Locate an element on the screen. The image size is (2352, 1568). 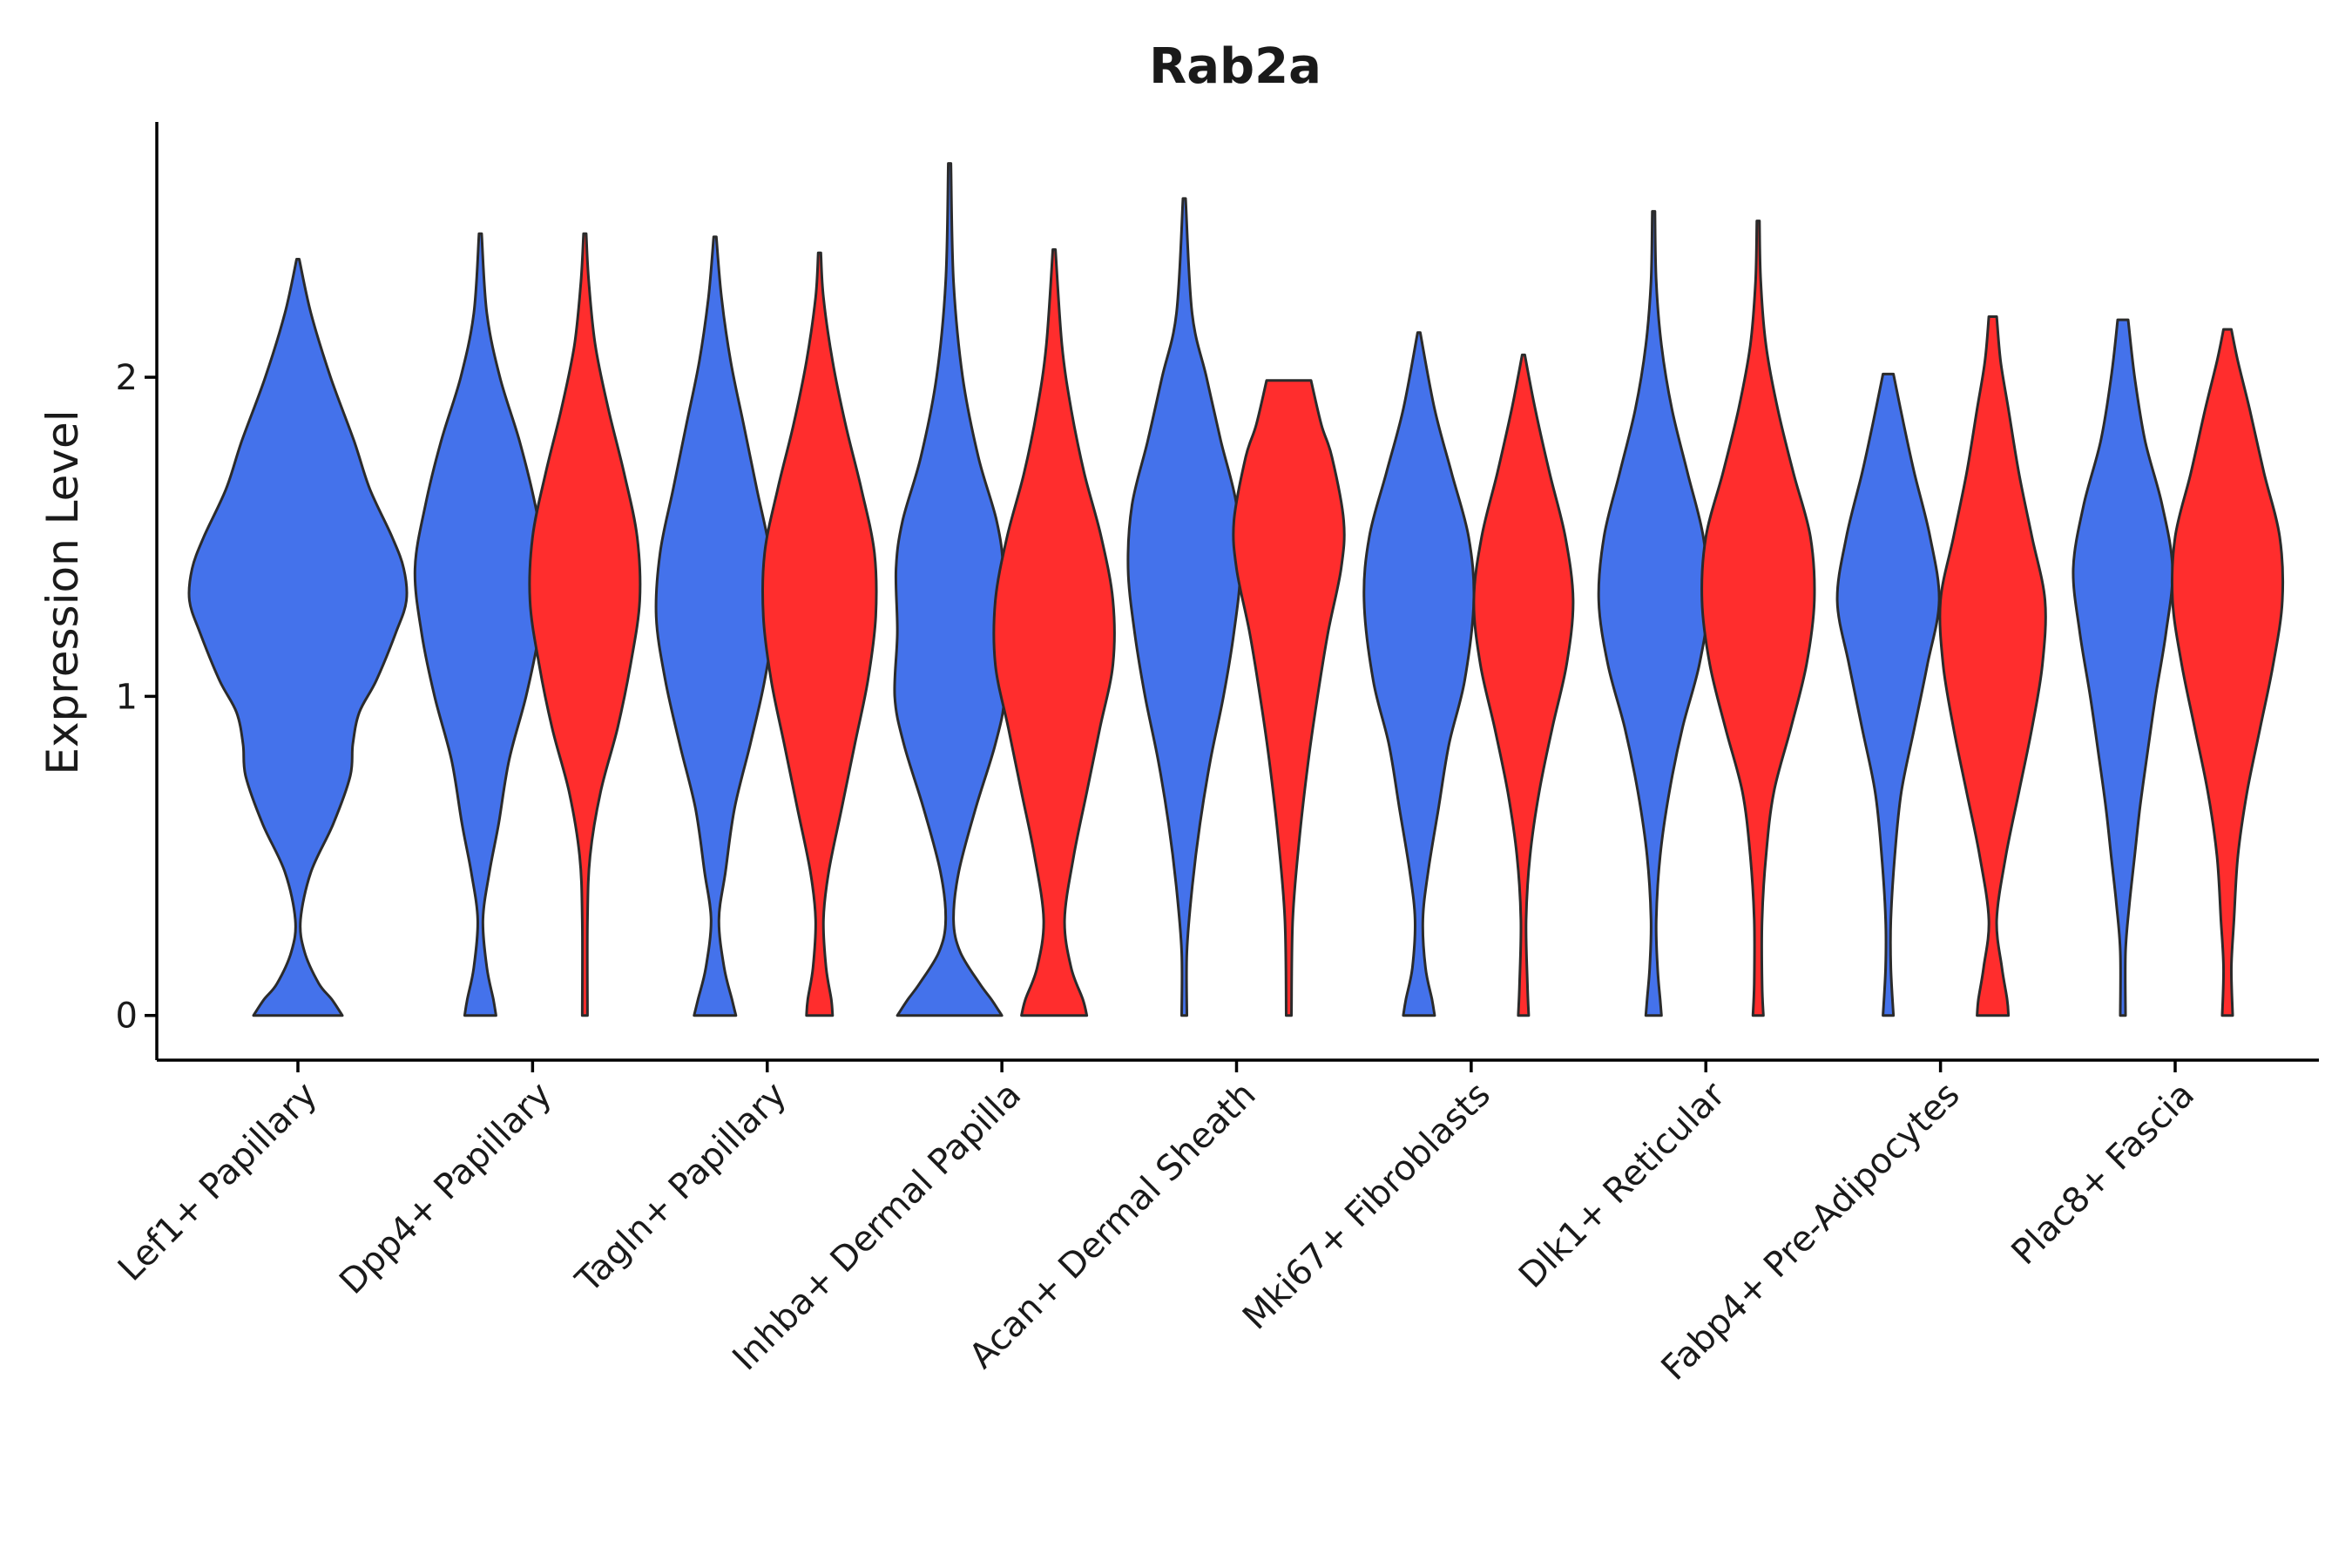
x-tick-label-lef1-papillary: Lef1+ Papillary is located at coordinates (218, 1182).